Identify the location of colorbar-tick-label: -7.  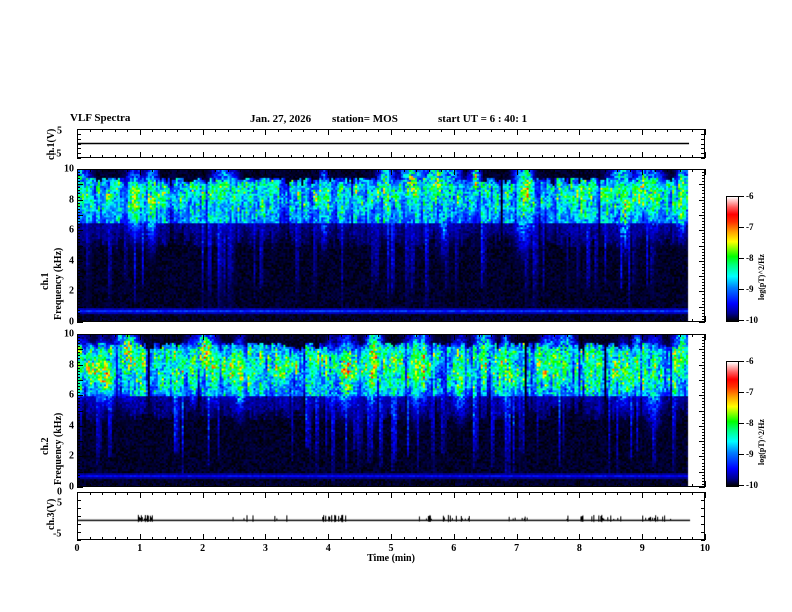
(750, 227).